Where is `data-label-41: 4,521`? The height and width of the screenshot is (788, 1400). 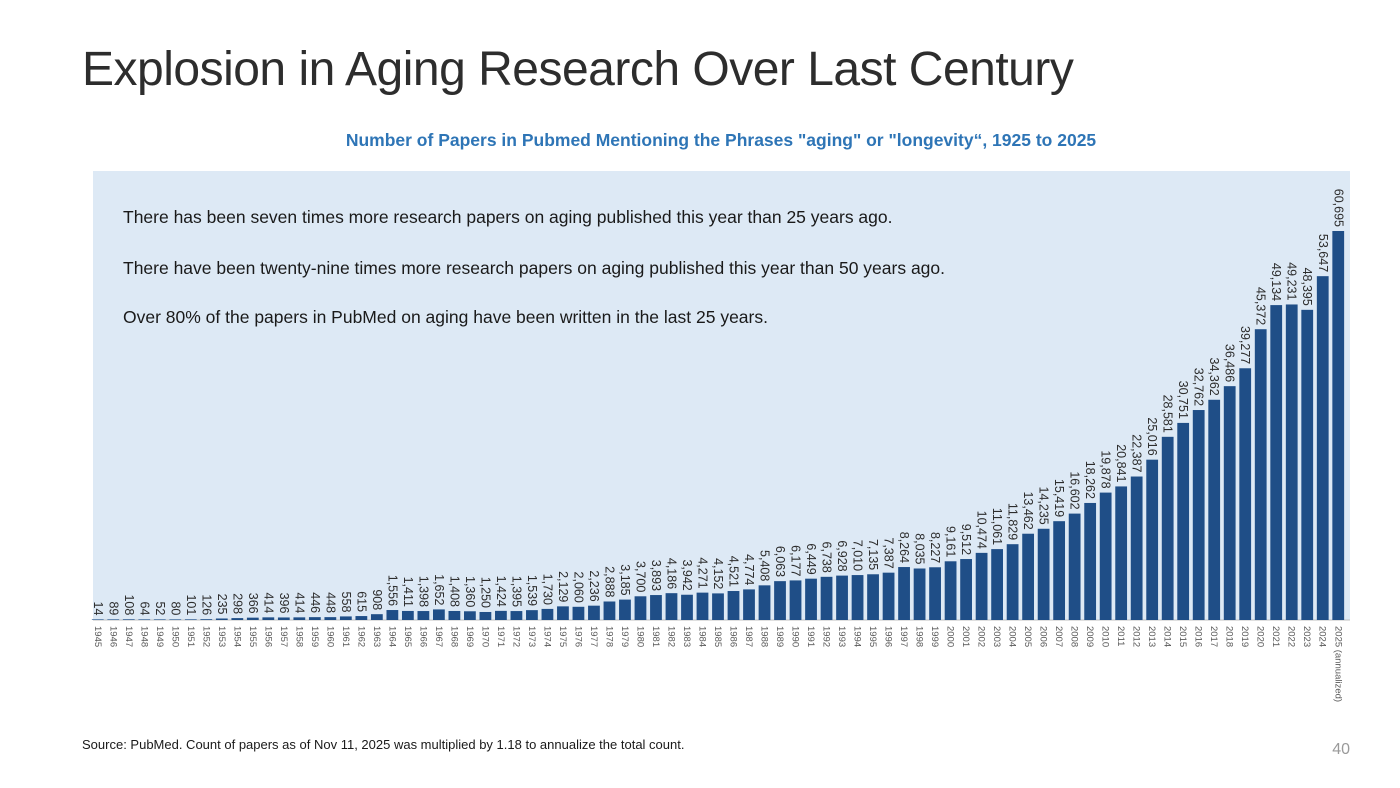
data-label-41: 4,521 is located at coordinates (734, 571).